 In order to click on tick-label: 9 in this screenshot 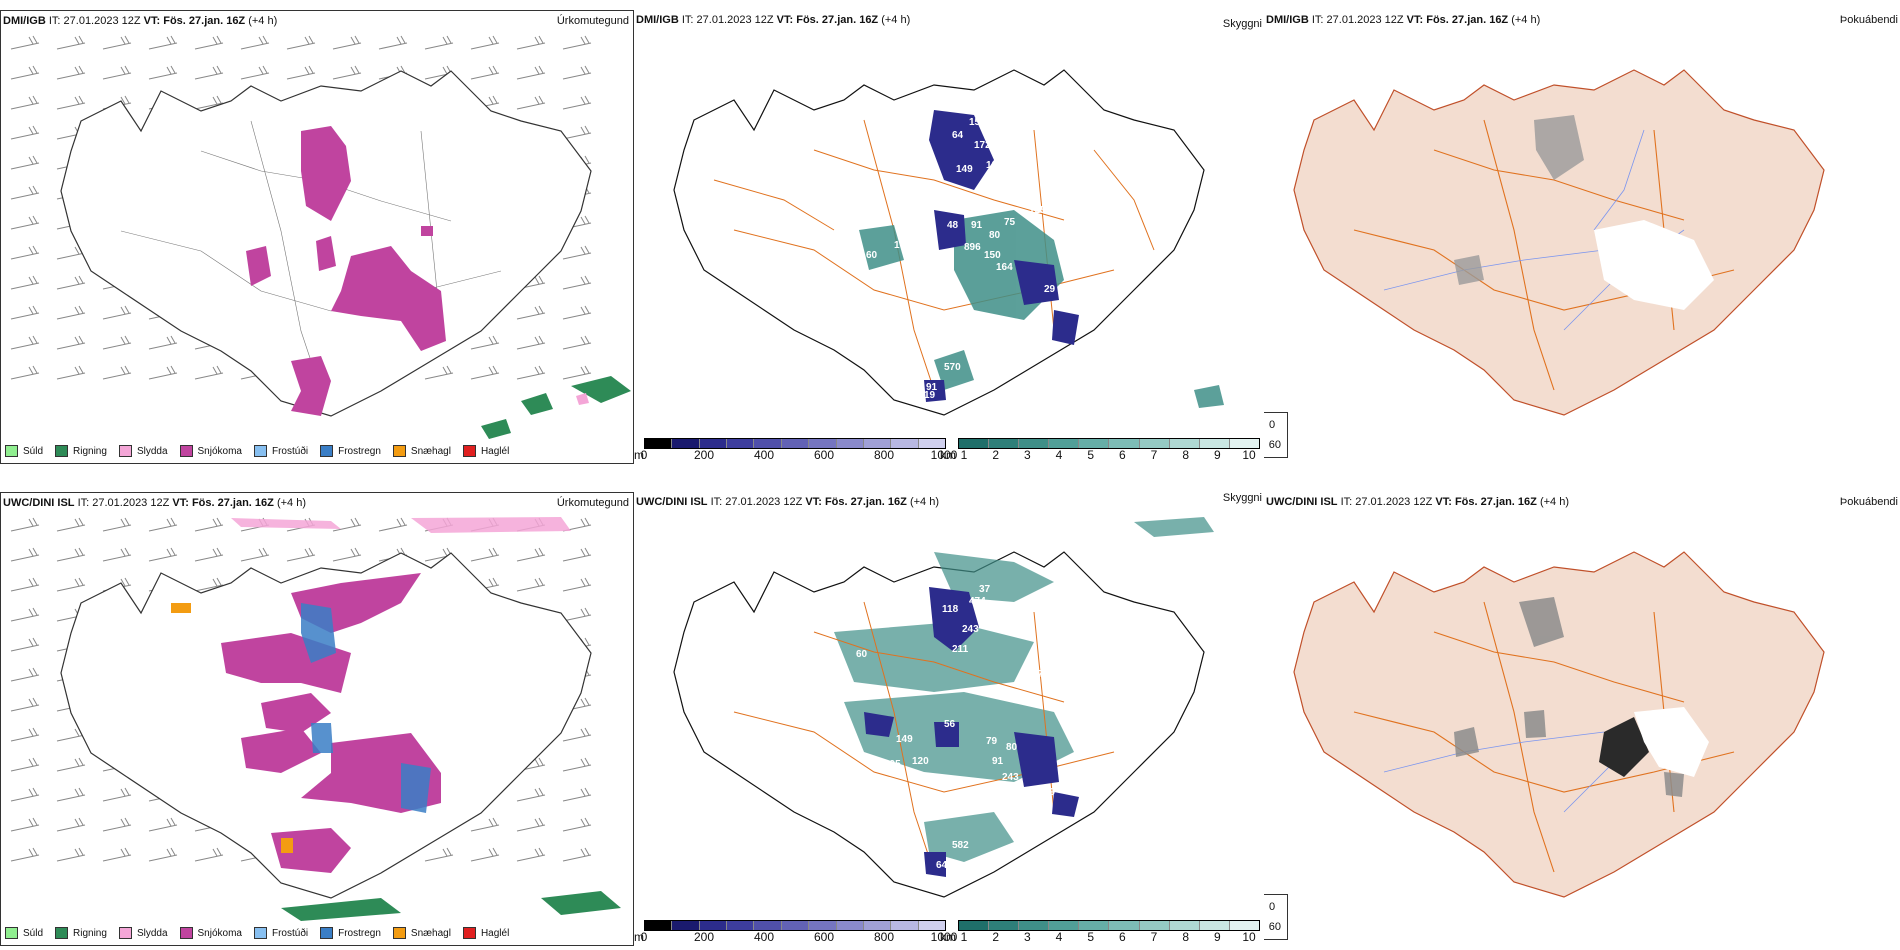, I will do `click(1217, 455)`.